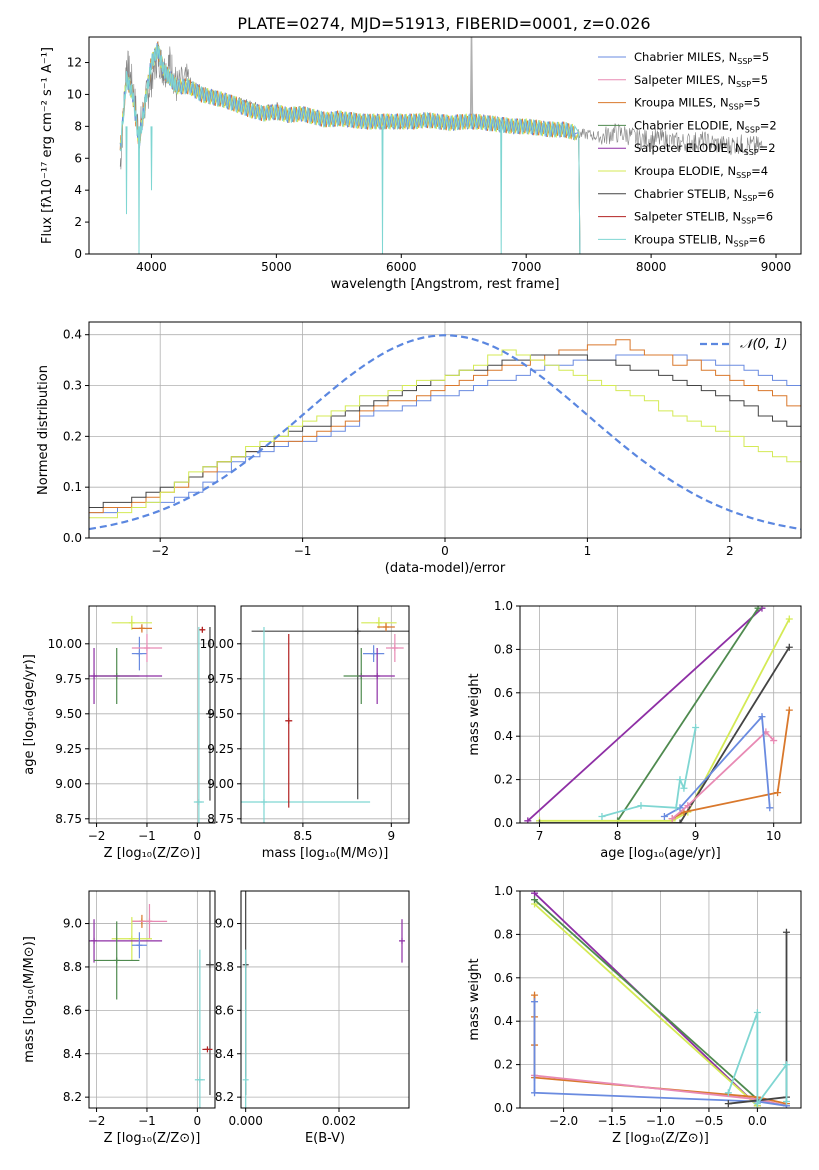 This screenshot has width=819, height=1170. I want to click on gaussian-curve, so click(445, 432).